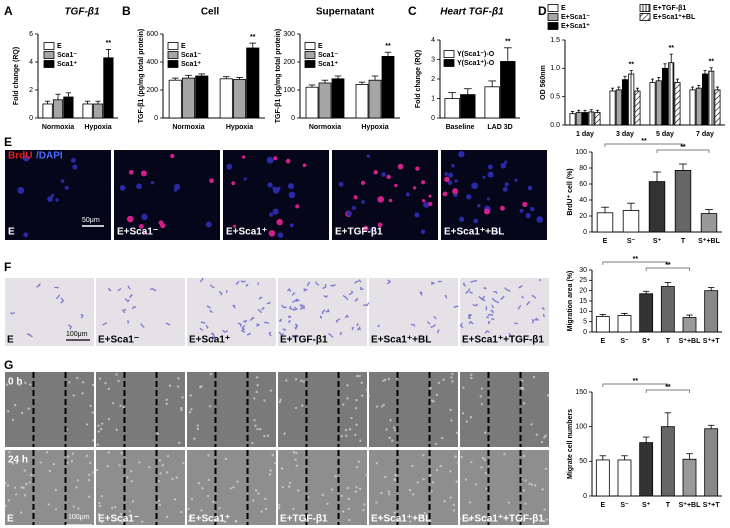 This screenshot has height=528, width=730. I want to click on y-tick-label: 3, so click(433, 59).